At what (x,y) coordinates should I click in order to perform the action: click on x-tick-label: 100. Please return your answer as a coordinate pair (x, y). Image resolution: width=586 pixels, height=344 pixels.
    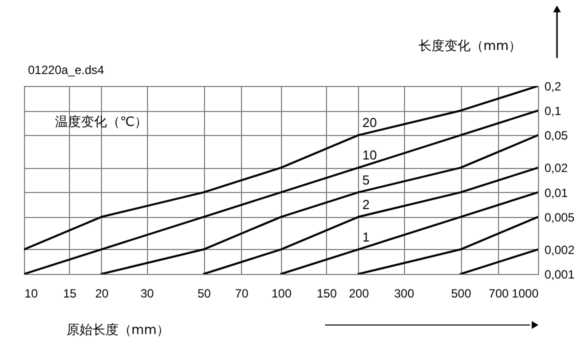
    Looking at the image, I should click on (281, 293).